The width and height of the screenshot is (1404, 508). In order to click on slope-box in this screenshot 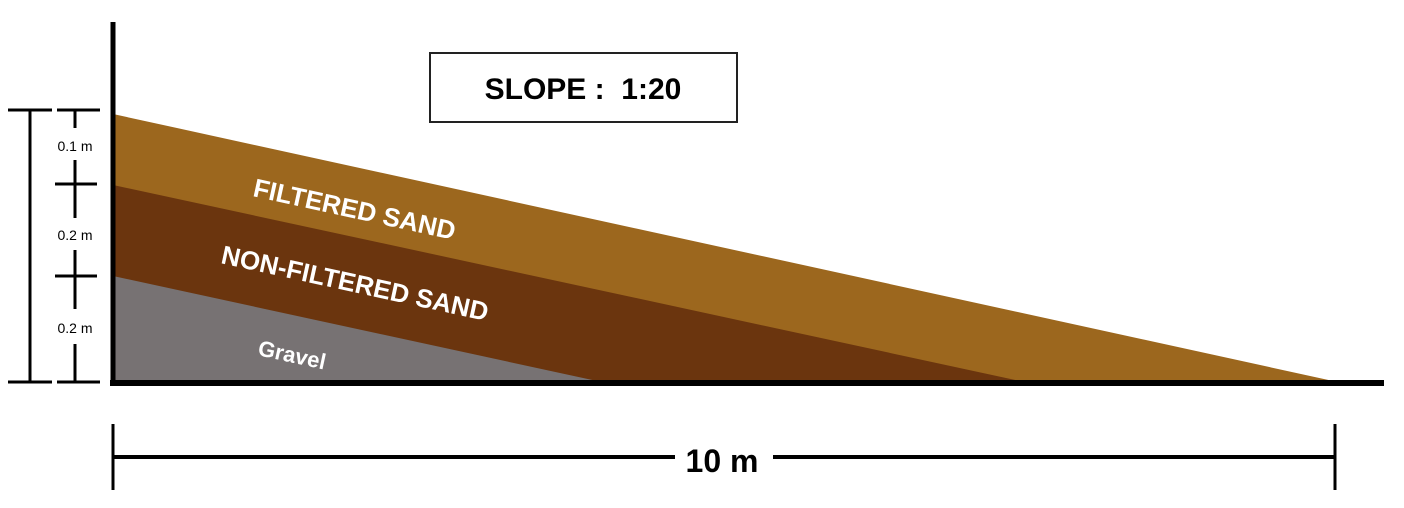, I will do `click(583, 87)`.